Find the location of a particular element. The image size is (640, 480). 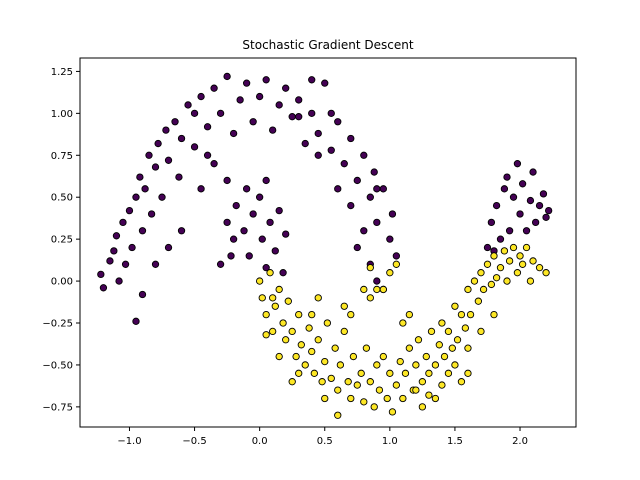

y-tick-label: 0.25 is located at coordinates (62, 240).